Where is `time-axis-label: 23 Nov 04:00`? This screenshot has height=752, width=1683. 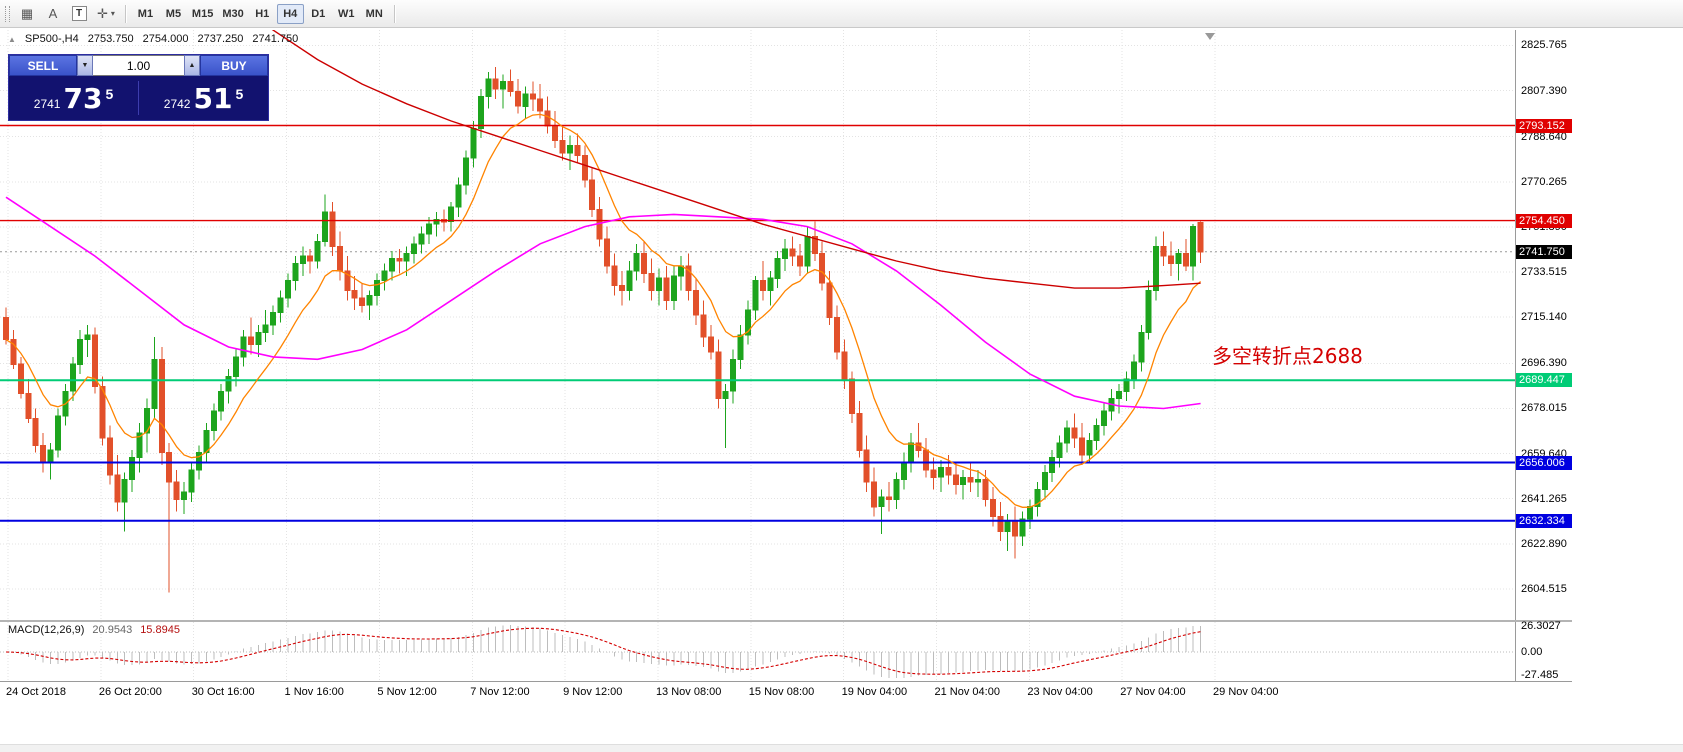 time-axis-label: 23 Nov 04:00 is located at coordinates (1060, 692).